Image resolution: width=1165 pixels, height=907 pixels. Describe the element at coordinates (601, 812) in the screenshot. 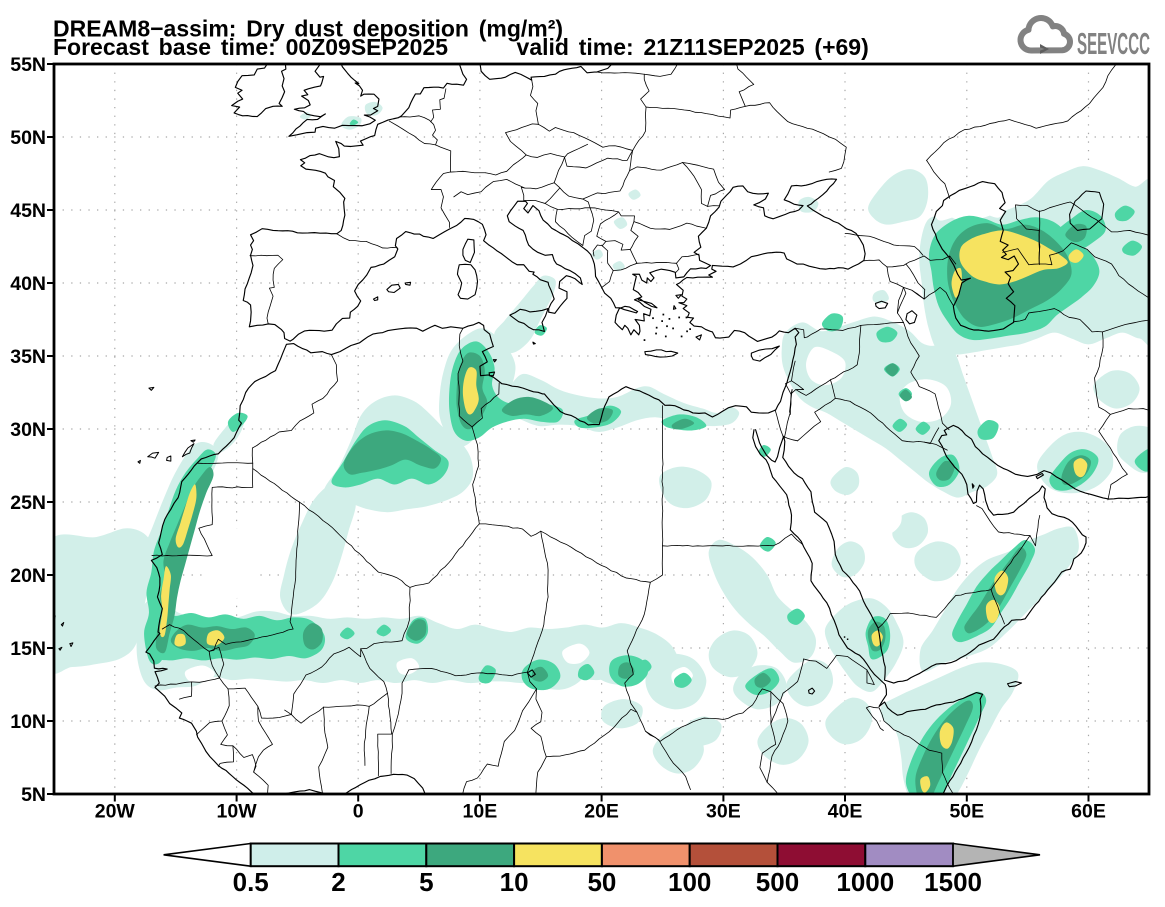

I see `svg-text: 20E` at that location.